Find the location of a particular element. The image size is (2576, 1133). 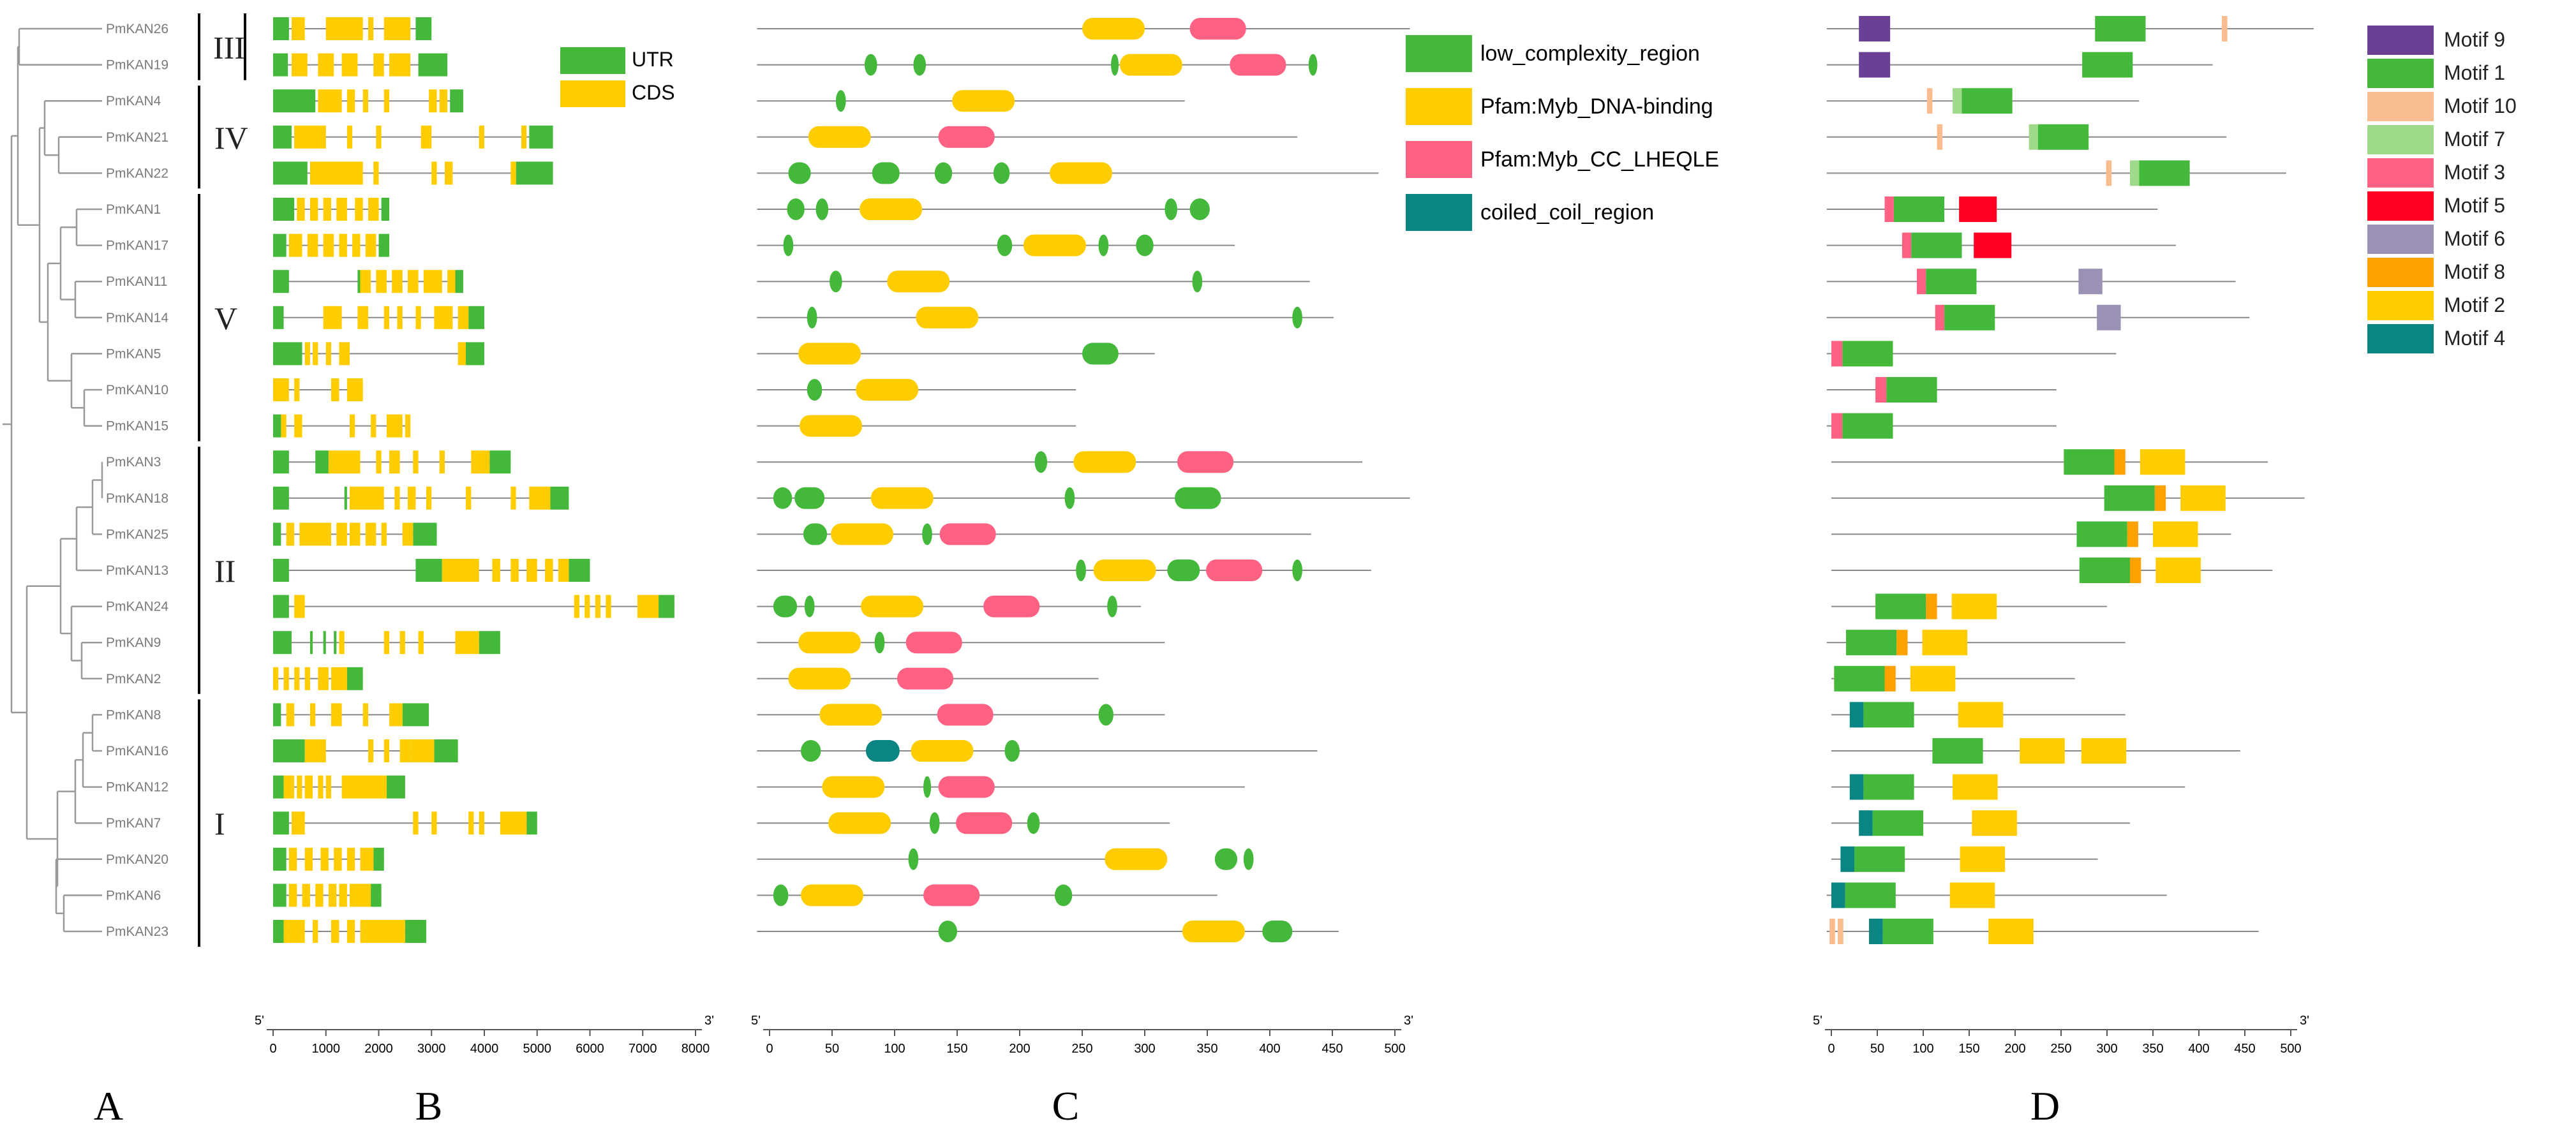

c-tick-label: 300 is located at coordinates (1144, 1049).